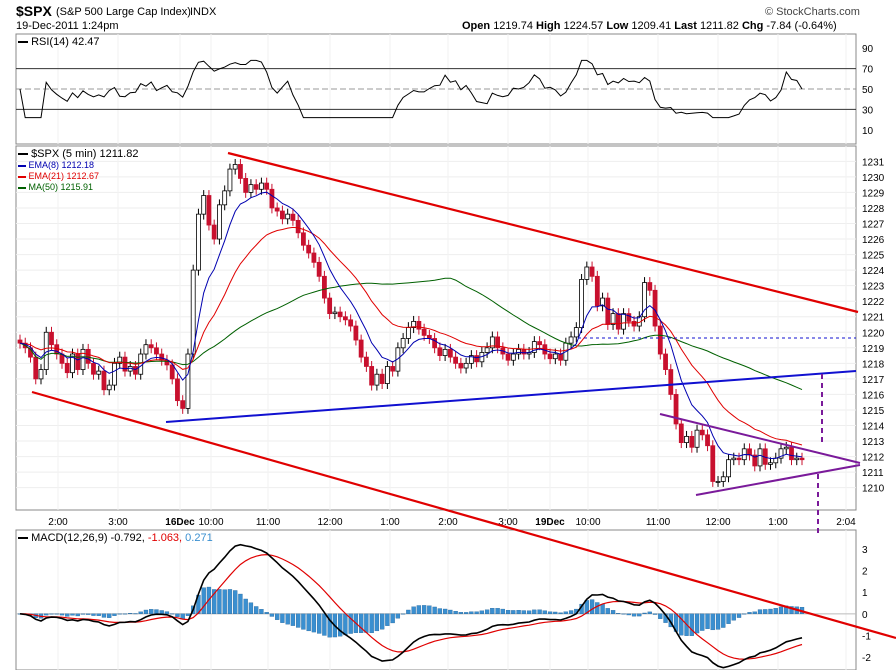 The height and width of the screenshot is (670, 896). I want to click on chg-label: Chg, so click(752, 26).